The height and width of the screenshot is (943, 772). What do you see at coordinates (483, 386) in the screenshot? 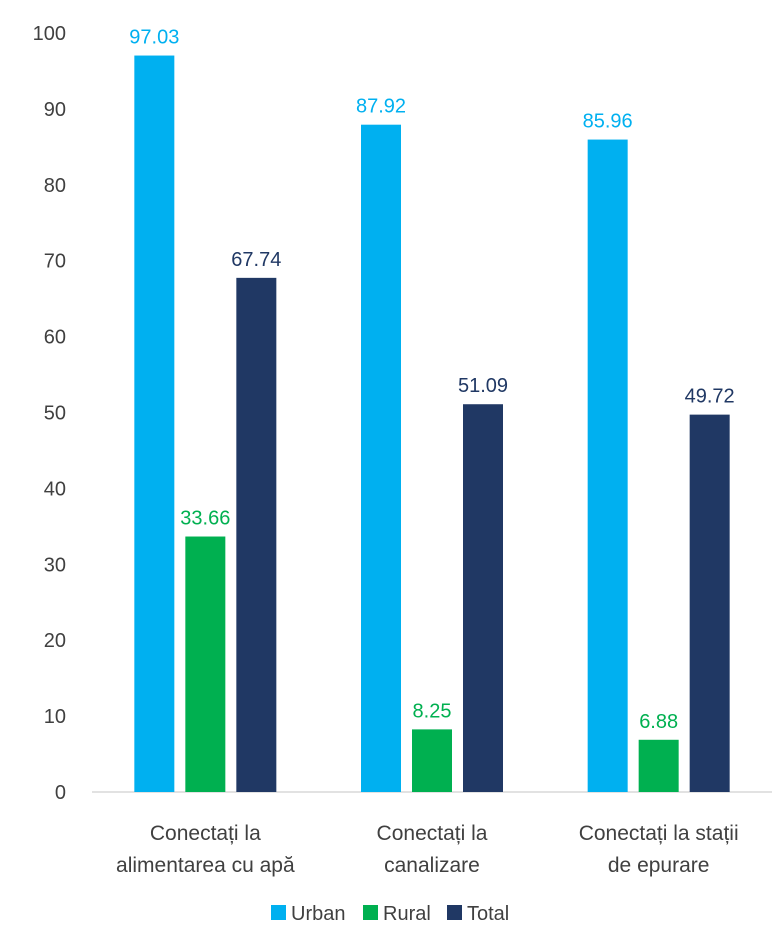
I see `data-label: 51.09` at bounding box center [483, 386].